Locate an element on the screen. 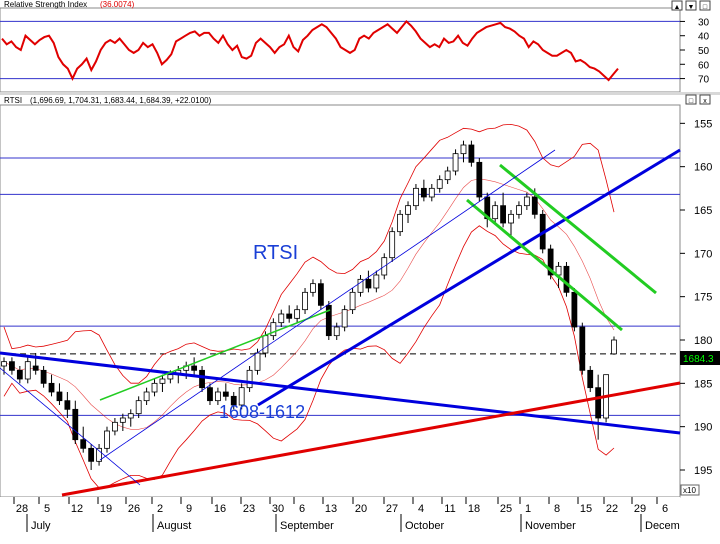  rsi-scroll-down-button is located at coordinates (691, 5).